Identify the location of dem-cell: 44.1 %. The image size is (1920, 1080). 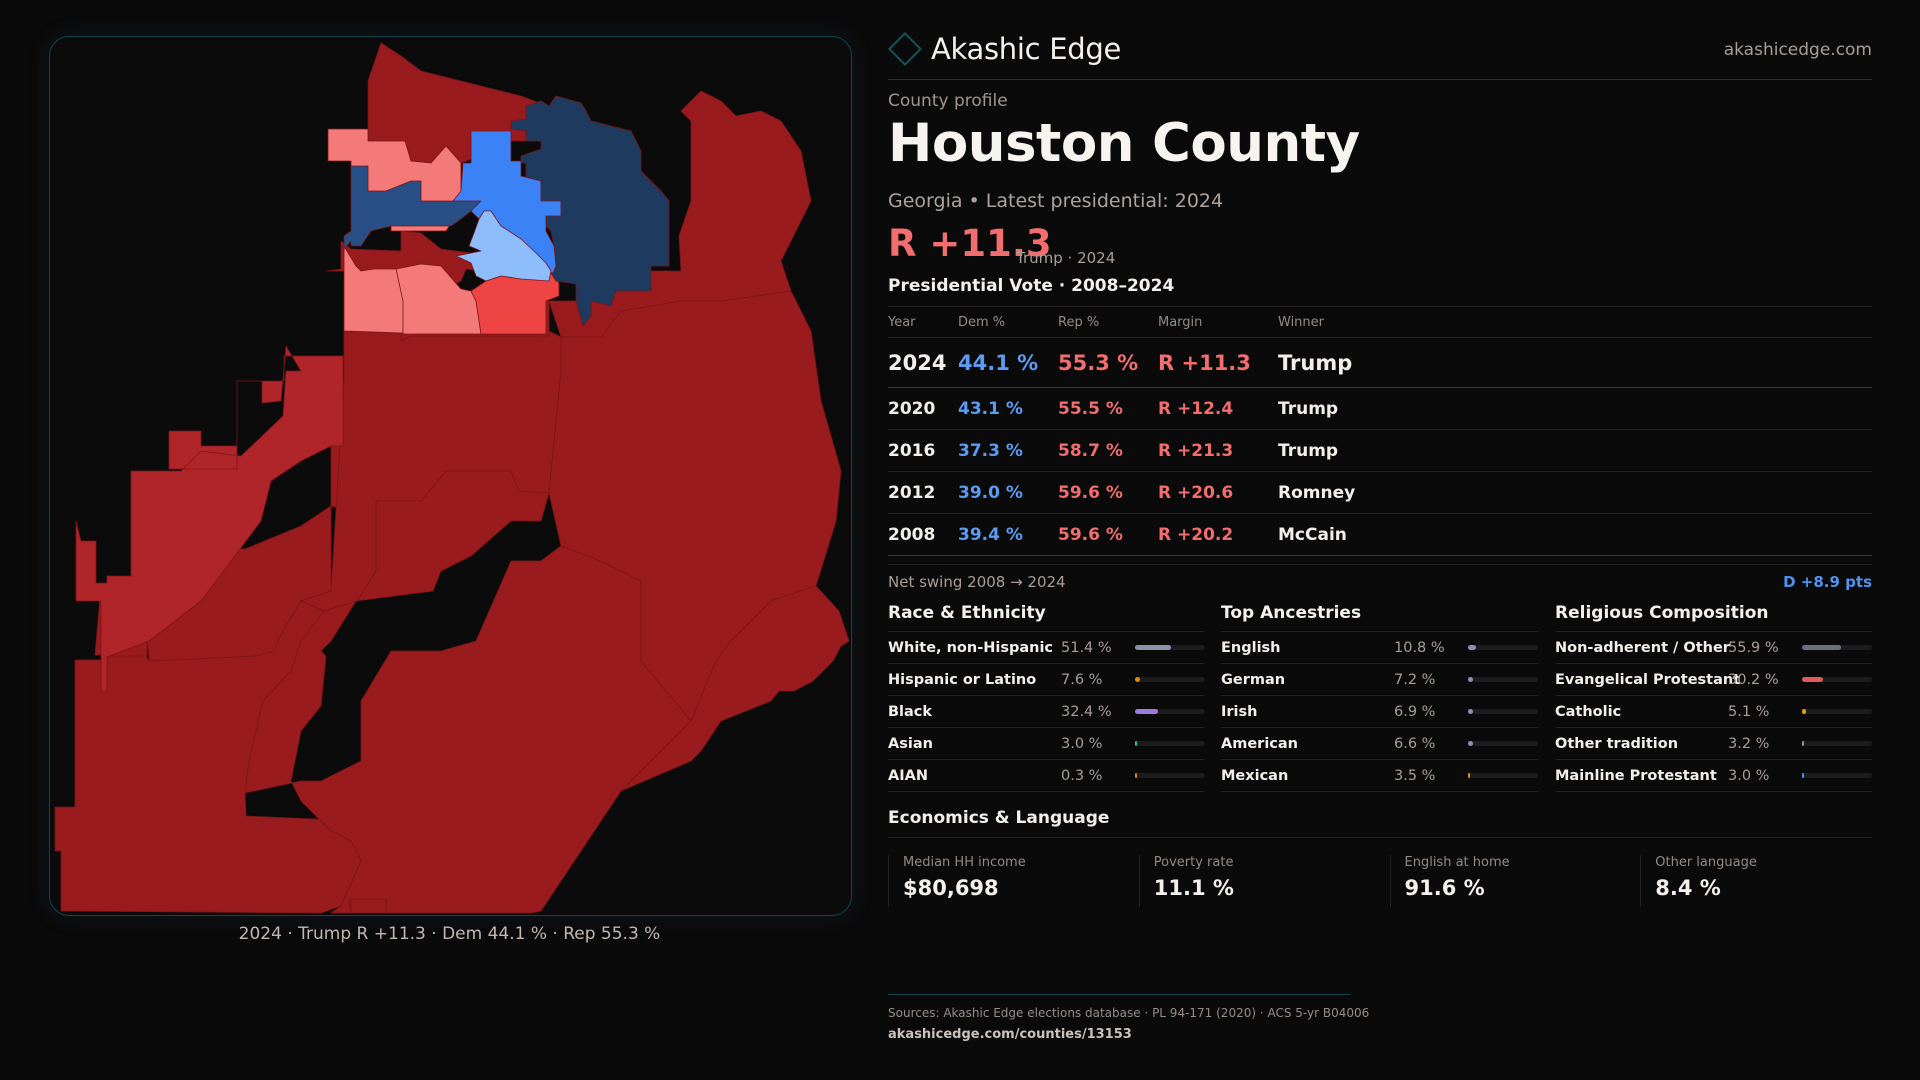
(1008, 362).